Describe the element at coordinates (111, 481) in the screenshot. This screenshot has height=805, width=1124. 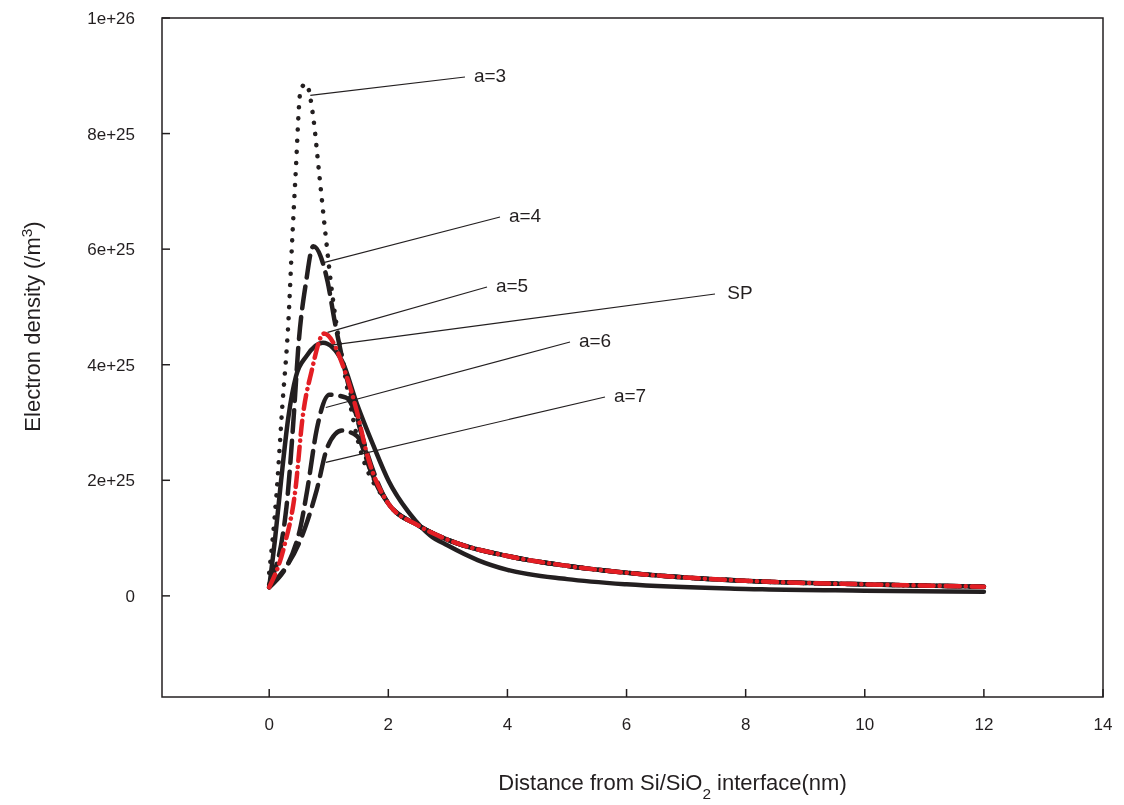
I see `y-tick-label: 2e+25` at that location.